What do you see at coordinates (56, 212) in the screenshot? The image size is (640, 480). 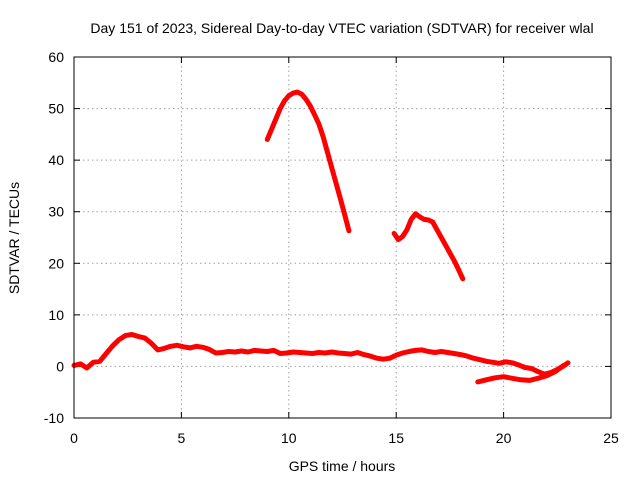 I see `y-tick-label: 30` at bounding box center [56, 212].